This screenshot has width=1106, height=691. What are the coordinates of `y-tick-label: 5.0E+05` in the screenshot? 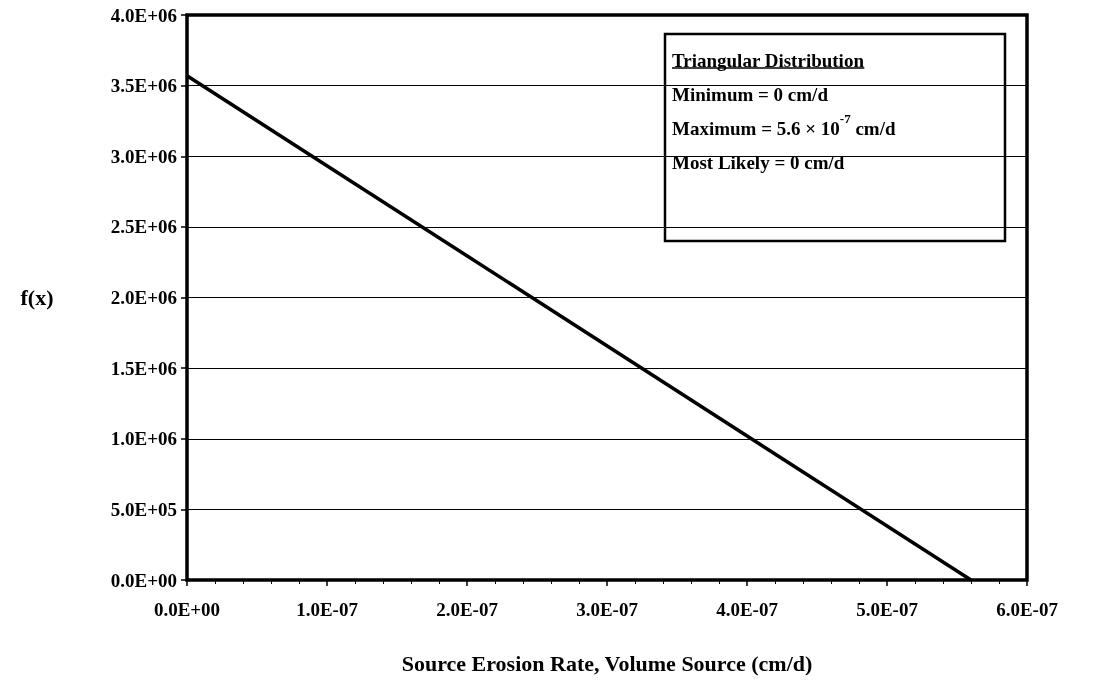 It's located at (143, 509).